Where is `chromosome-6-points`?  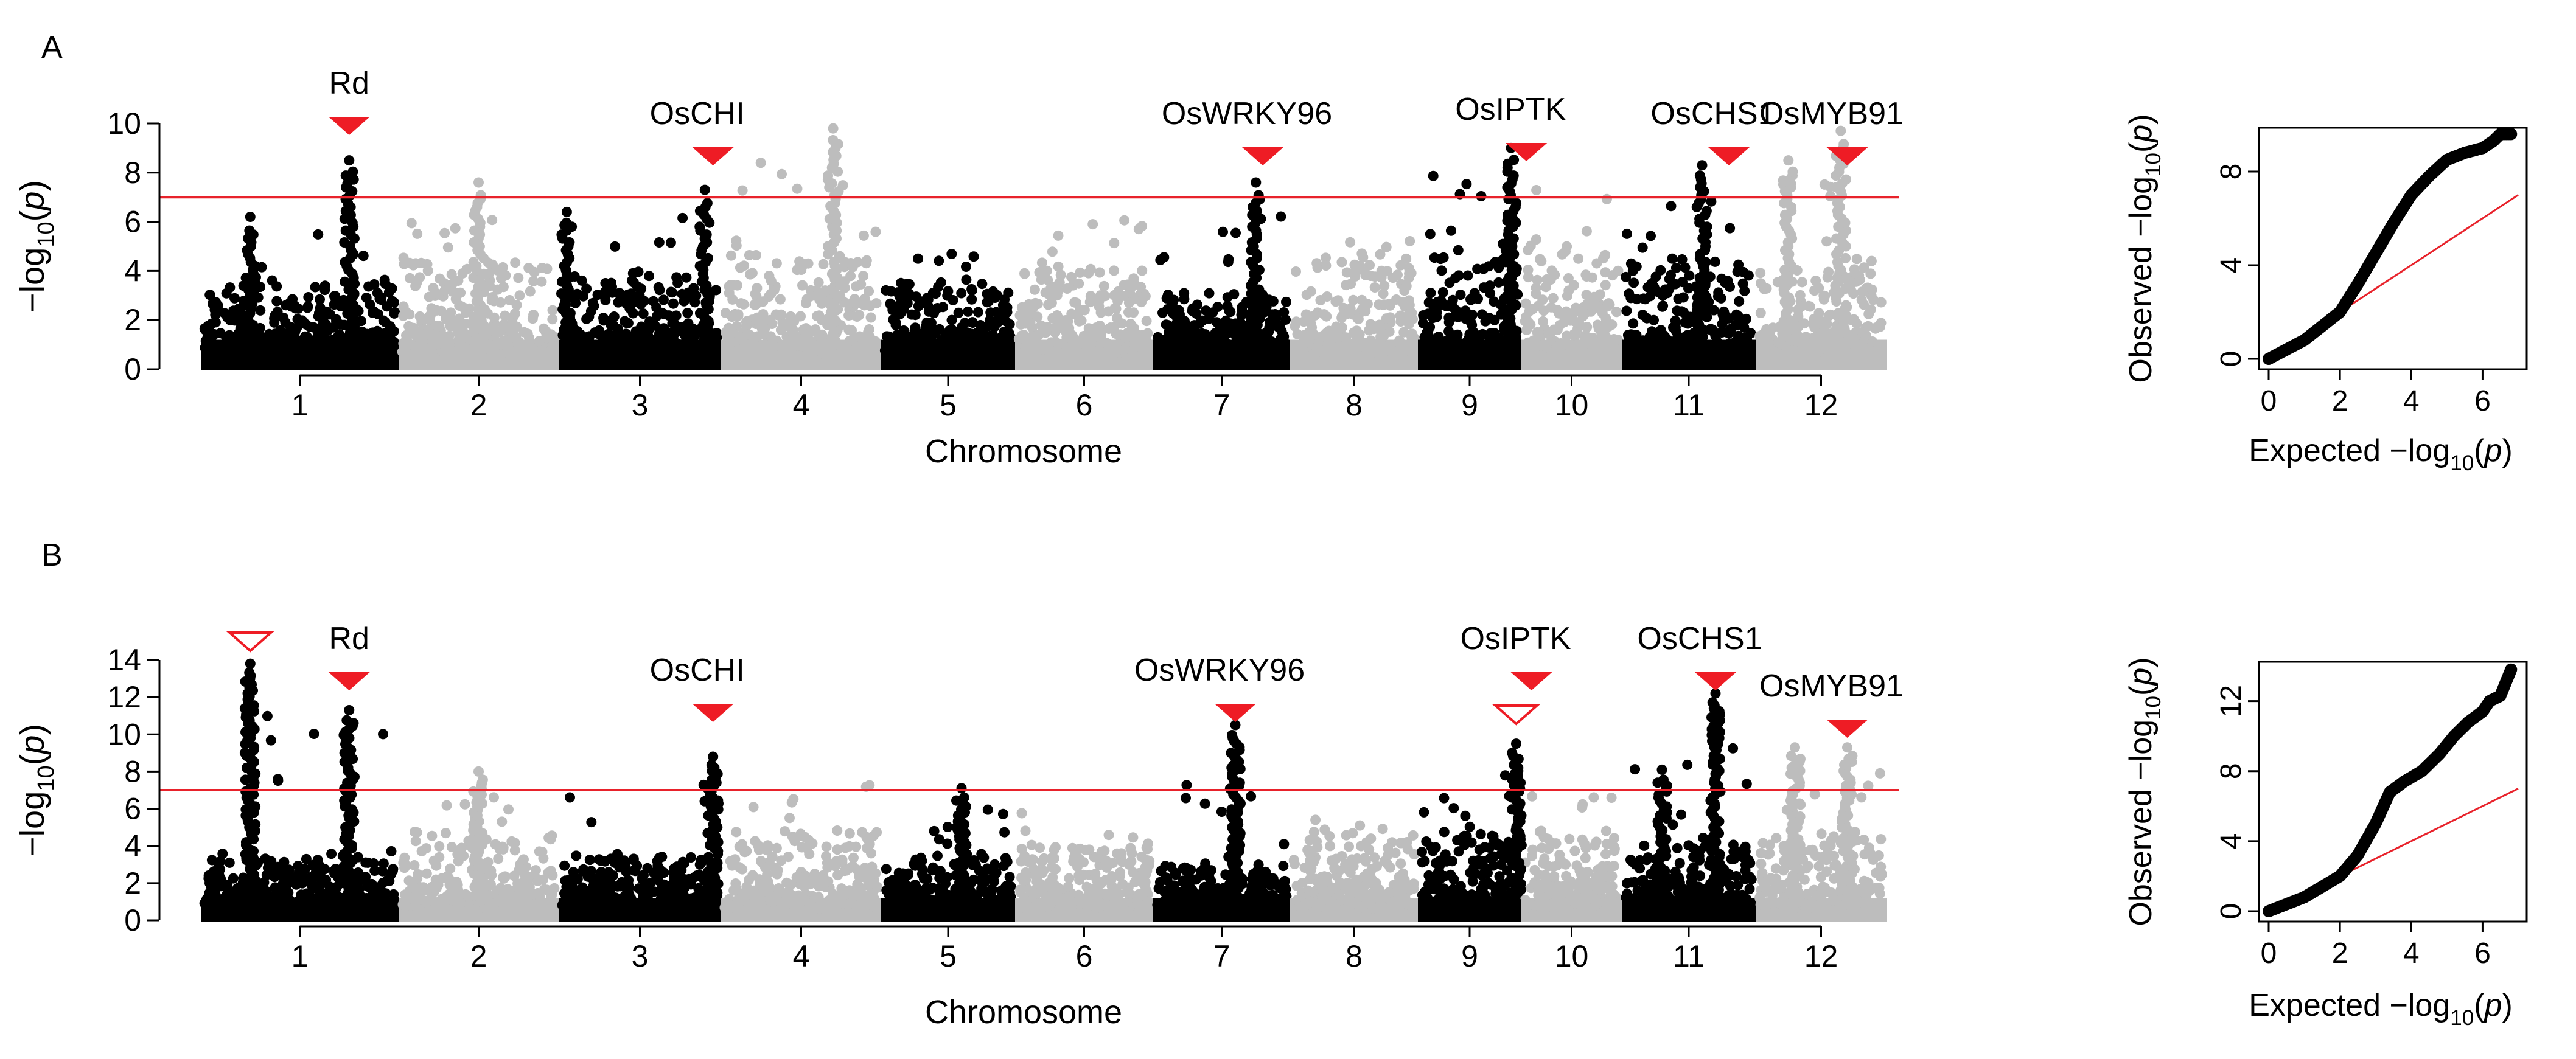
chromosome-6-points is located at coordinates (1083, 292).